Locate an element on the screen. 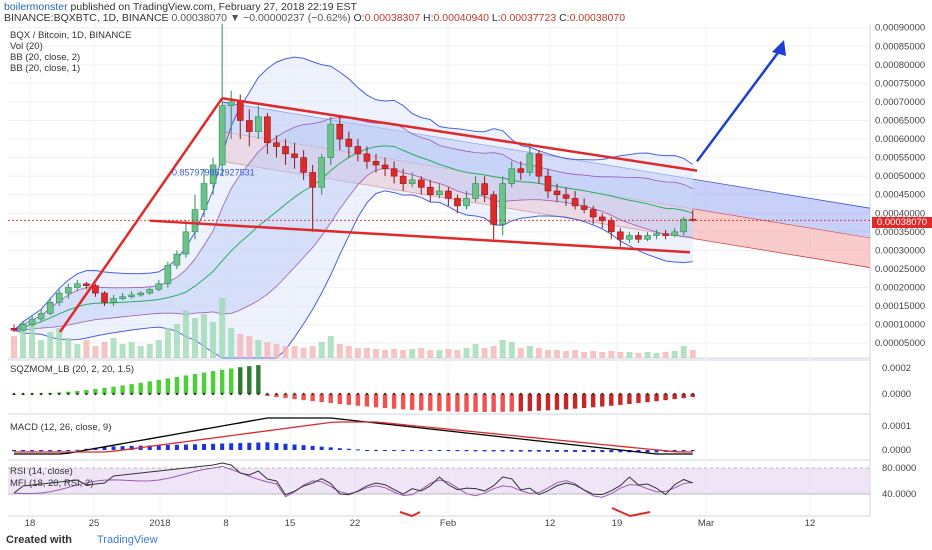  legend-vol: Vol (20) is located at coordinates (26, 46).